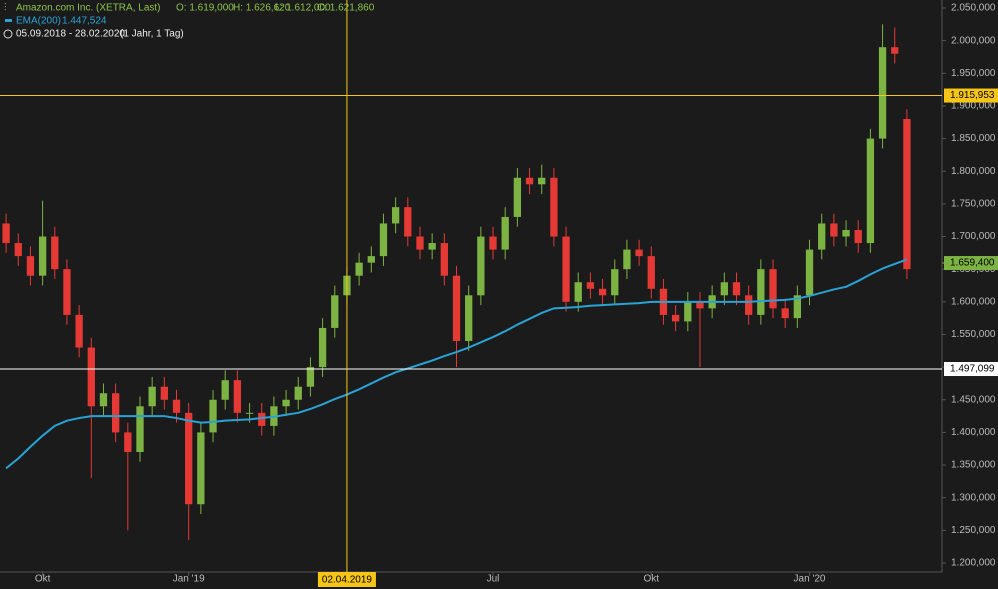 Image resolution: width=998 pixels, height=589 pixels. What do you see at coordinates (972, 369) in the screenshot?
I see `level-label: 1.497,099` at bounding box center [972, 369].